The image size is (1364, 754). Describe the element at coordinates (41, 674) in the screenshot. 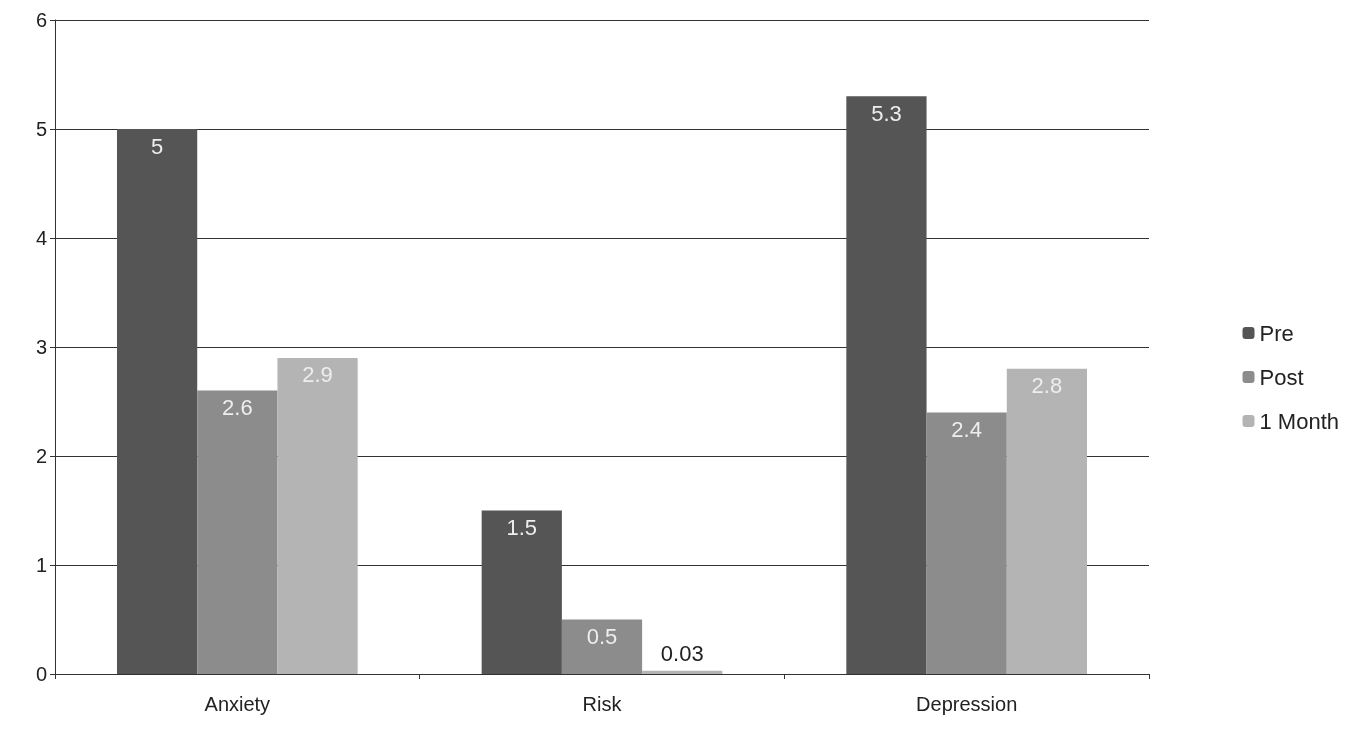

I see `y-tick-label: 0` at that location.